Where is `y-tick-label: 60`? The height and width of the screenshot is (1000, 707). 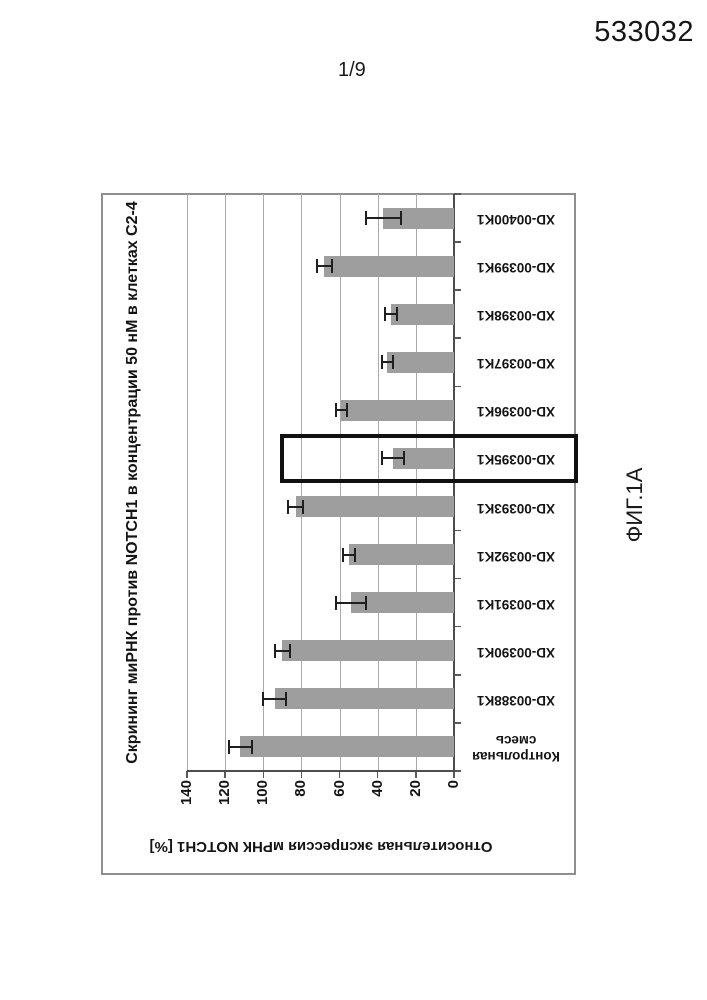 y-tick-label: 60 is located at coordinates (339, 788).